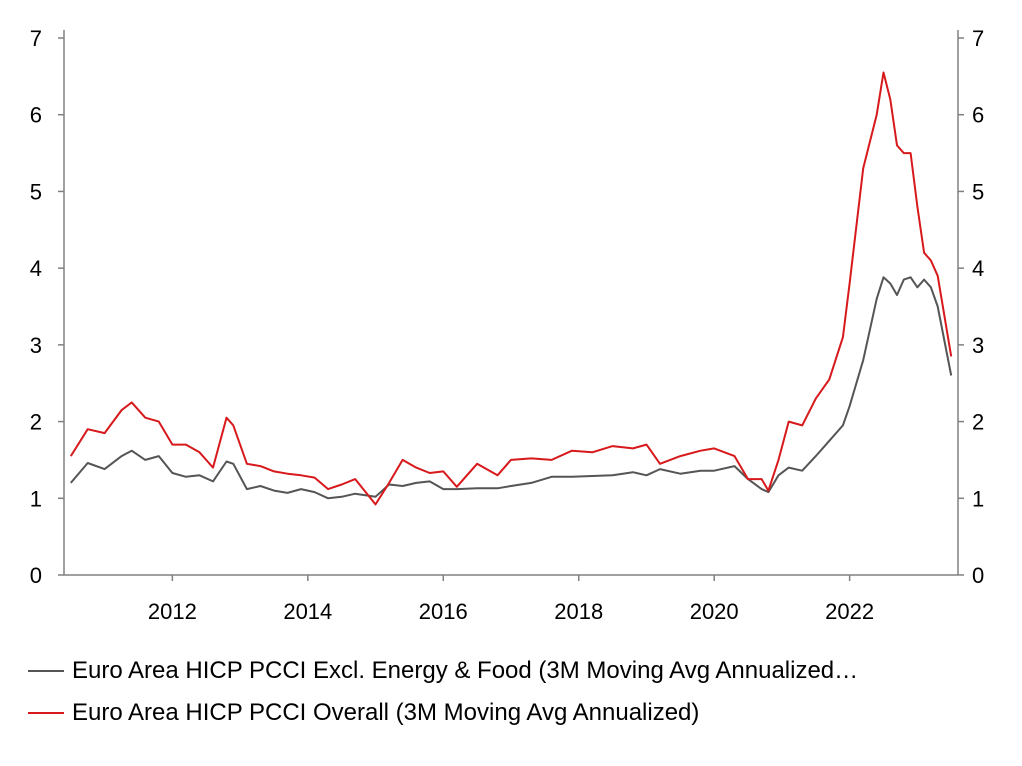 The width and height of the screenshot is (1022, 766). Describe the element at coordinates (46, 713) in the screenshot. I see `legend-swatch-overall` at that location.